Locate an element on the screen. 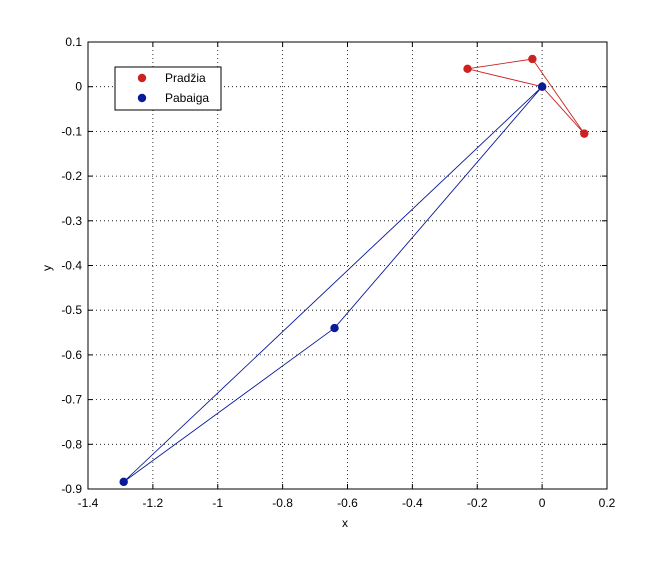  legend: Pradžia Pabaiga is located at coordinates (168, 88).